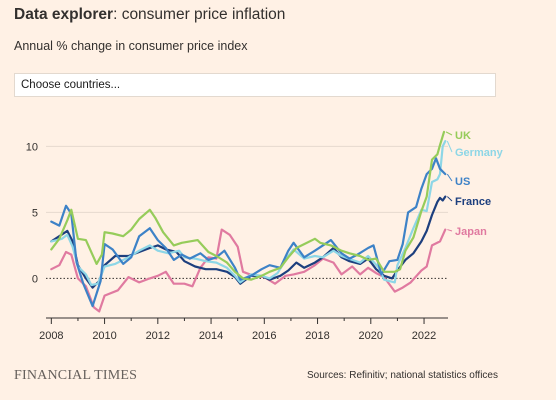  I want to click on chart-title-rest: : consumer price inflation, so click(199, 14).